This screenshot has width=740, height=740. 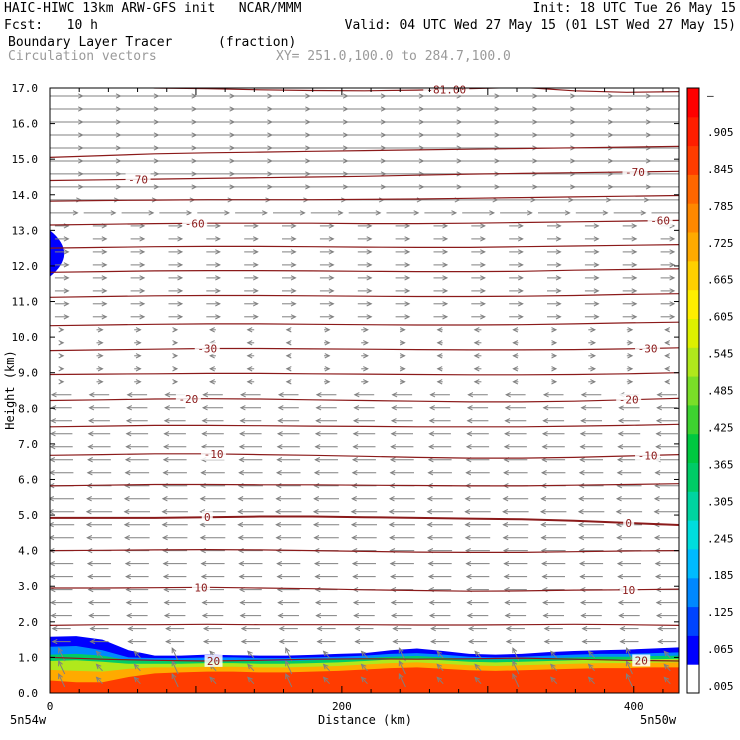 I want to click on contour-label: -10, so click(x=214, y=454).